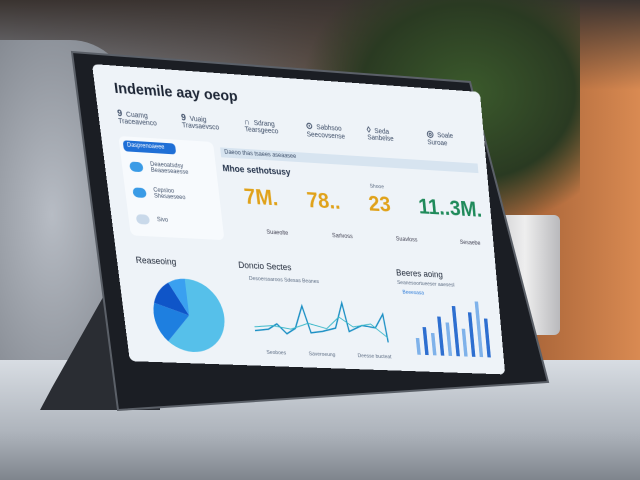  Describe the element at coordinates (277, 233) in the screenshot. I see `kpi-label: Suaeolte` at that location.